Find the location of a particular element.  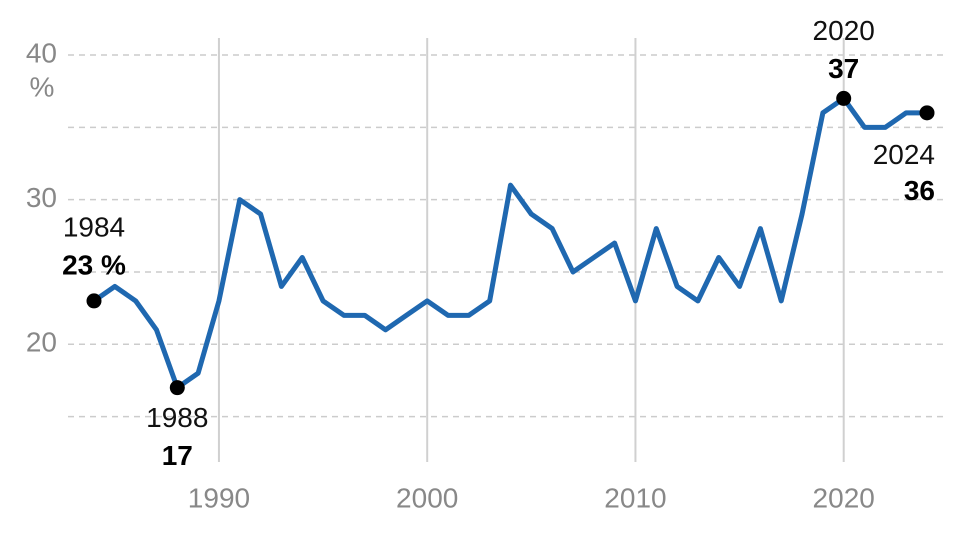

y-tick-label: 40 is located at coordinates (41, 52).